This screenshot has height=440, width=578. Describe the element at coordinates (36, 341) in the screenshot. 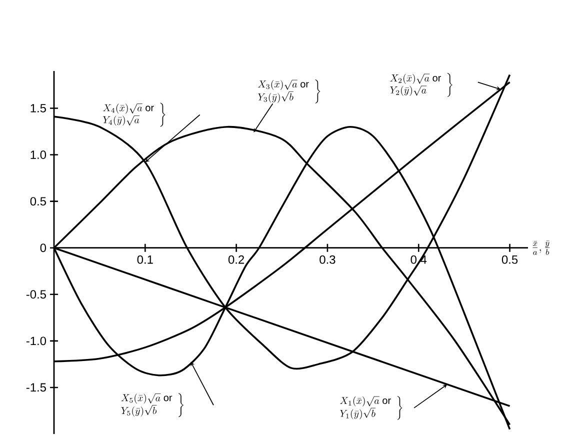

I see `y-tick-label: -1.0` at that location.